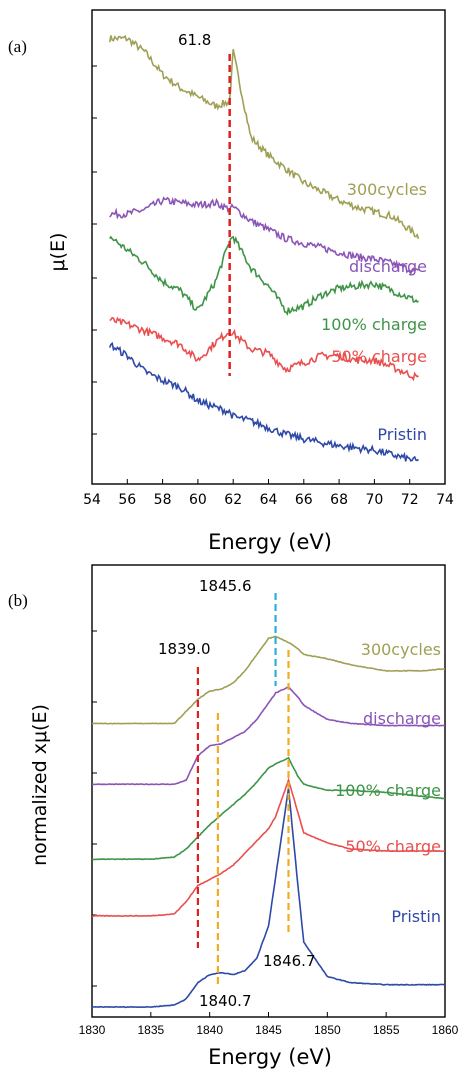  Describe the element at coordinates (243, 789) in the screenshot. I see `panel-b-vlines` at that location.